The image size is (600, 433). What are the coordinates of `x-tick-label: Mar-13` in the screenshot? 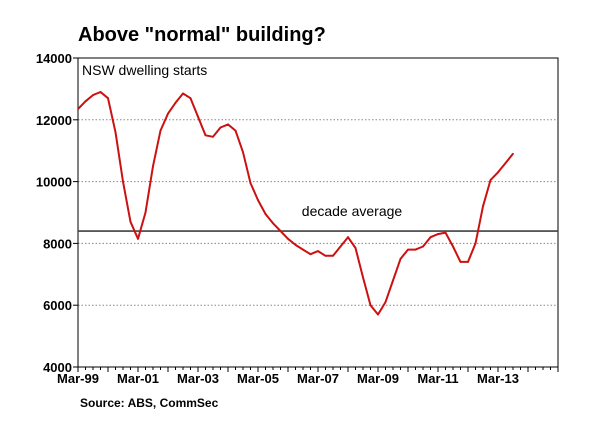 It's located at (498, 378).